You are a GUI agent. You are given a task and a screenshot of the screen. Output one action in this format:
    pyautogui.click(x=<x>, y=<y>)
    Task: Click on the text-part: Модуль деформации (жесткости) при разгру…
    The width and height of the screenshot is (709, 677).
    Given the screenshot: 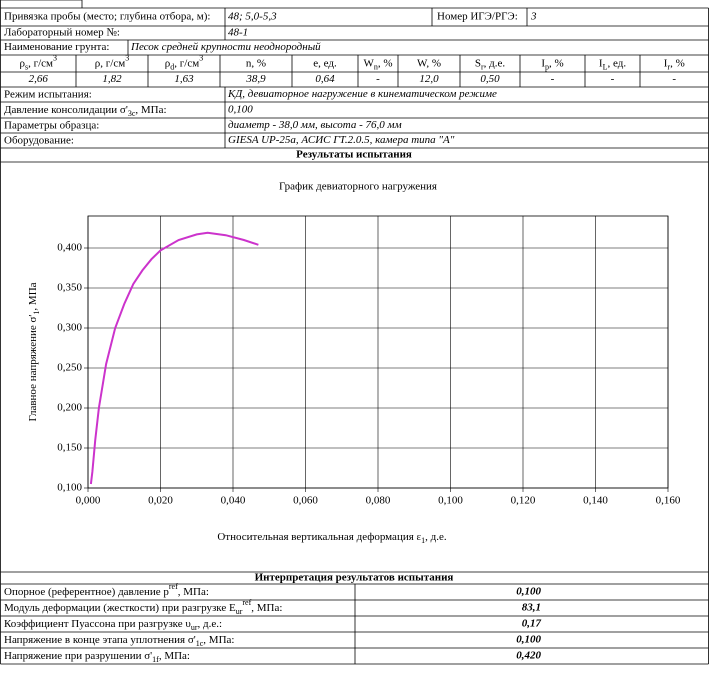 What is the action you would take?
    pyautogui.click(x=120, y=608)
    